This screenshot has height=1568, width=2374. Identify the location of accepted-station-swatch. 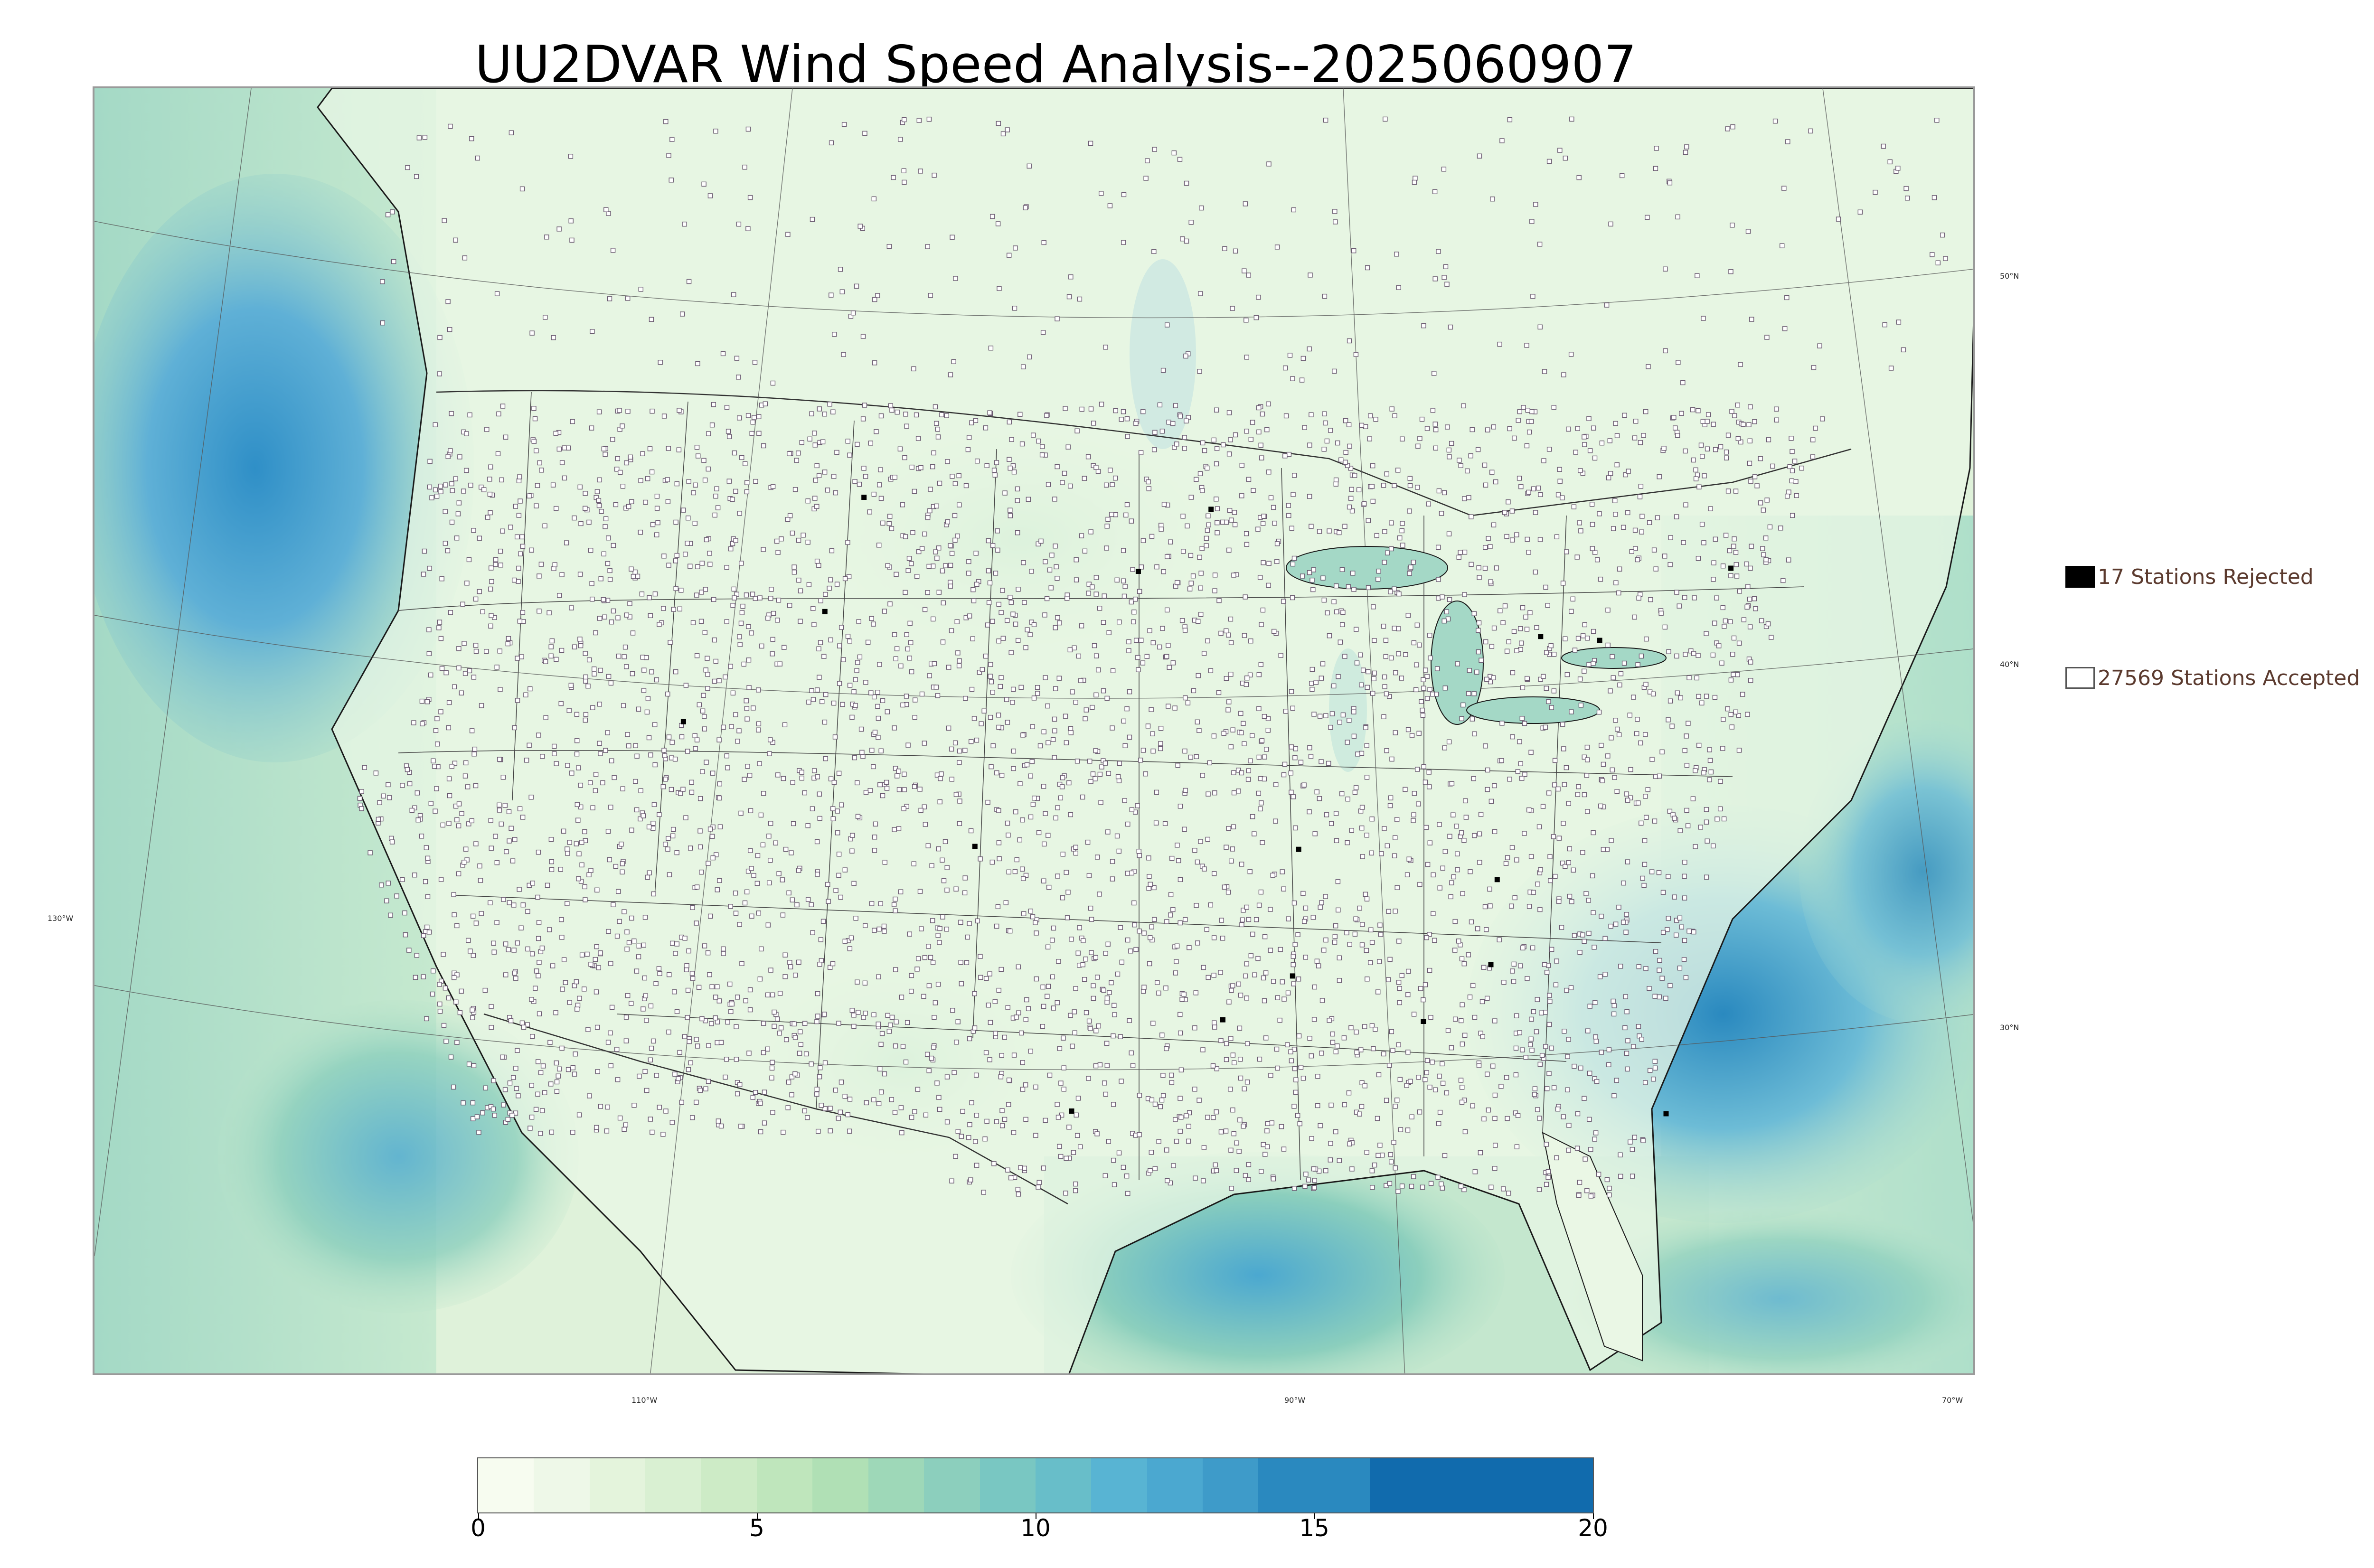
(2080, 678).